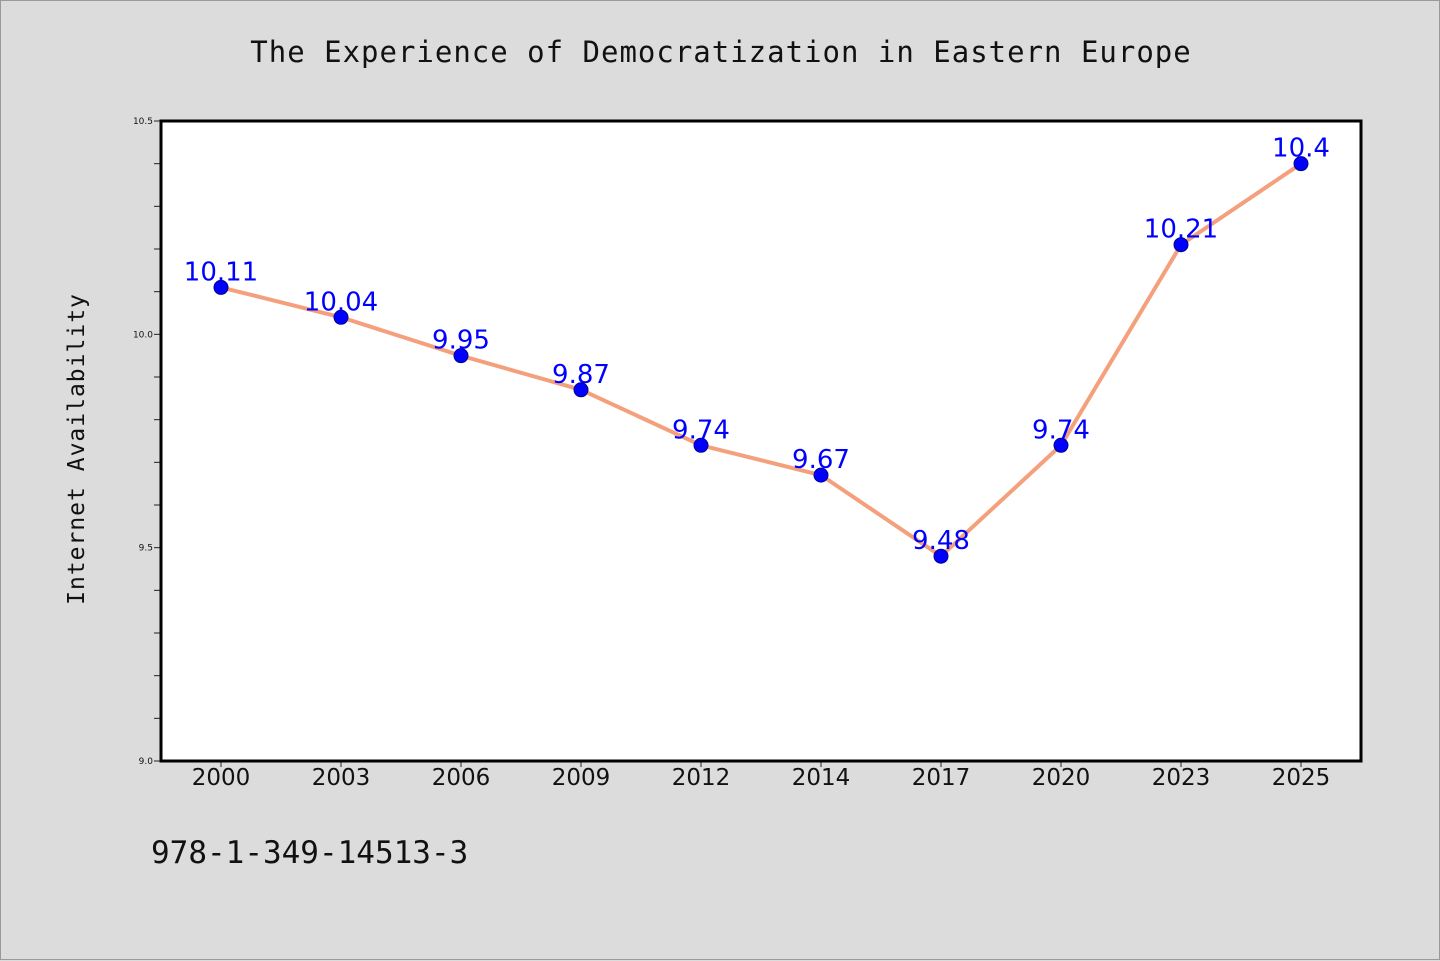 Image resolution: width=1440 pixels, height=961 pixels. What do you see at coordinates (143, 122) in the screenshot?
I see `y-tick-label: 10.5` at bounding box center [143, 122].